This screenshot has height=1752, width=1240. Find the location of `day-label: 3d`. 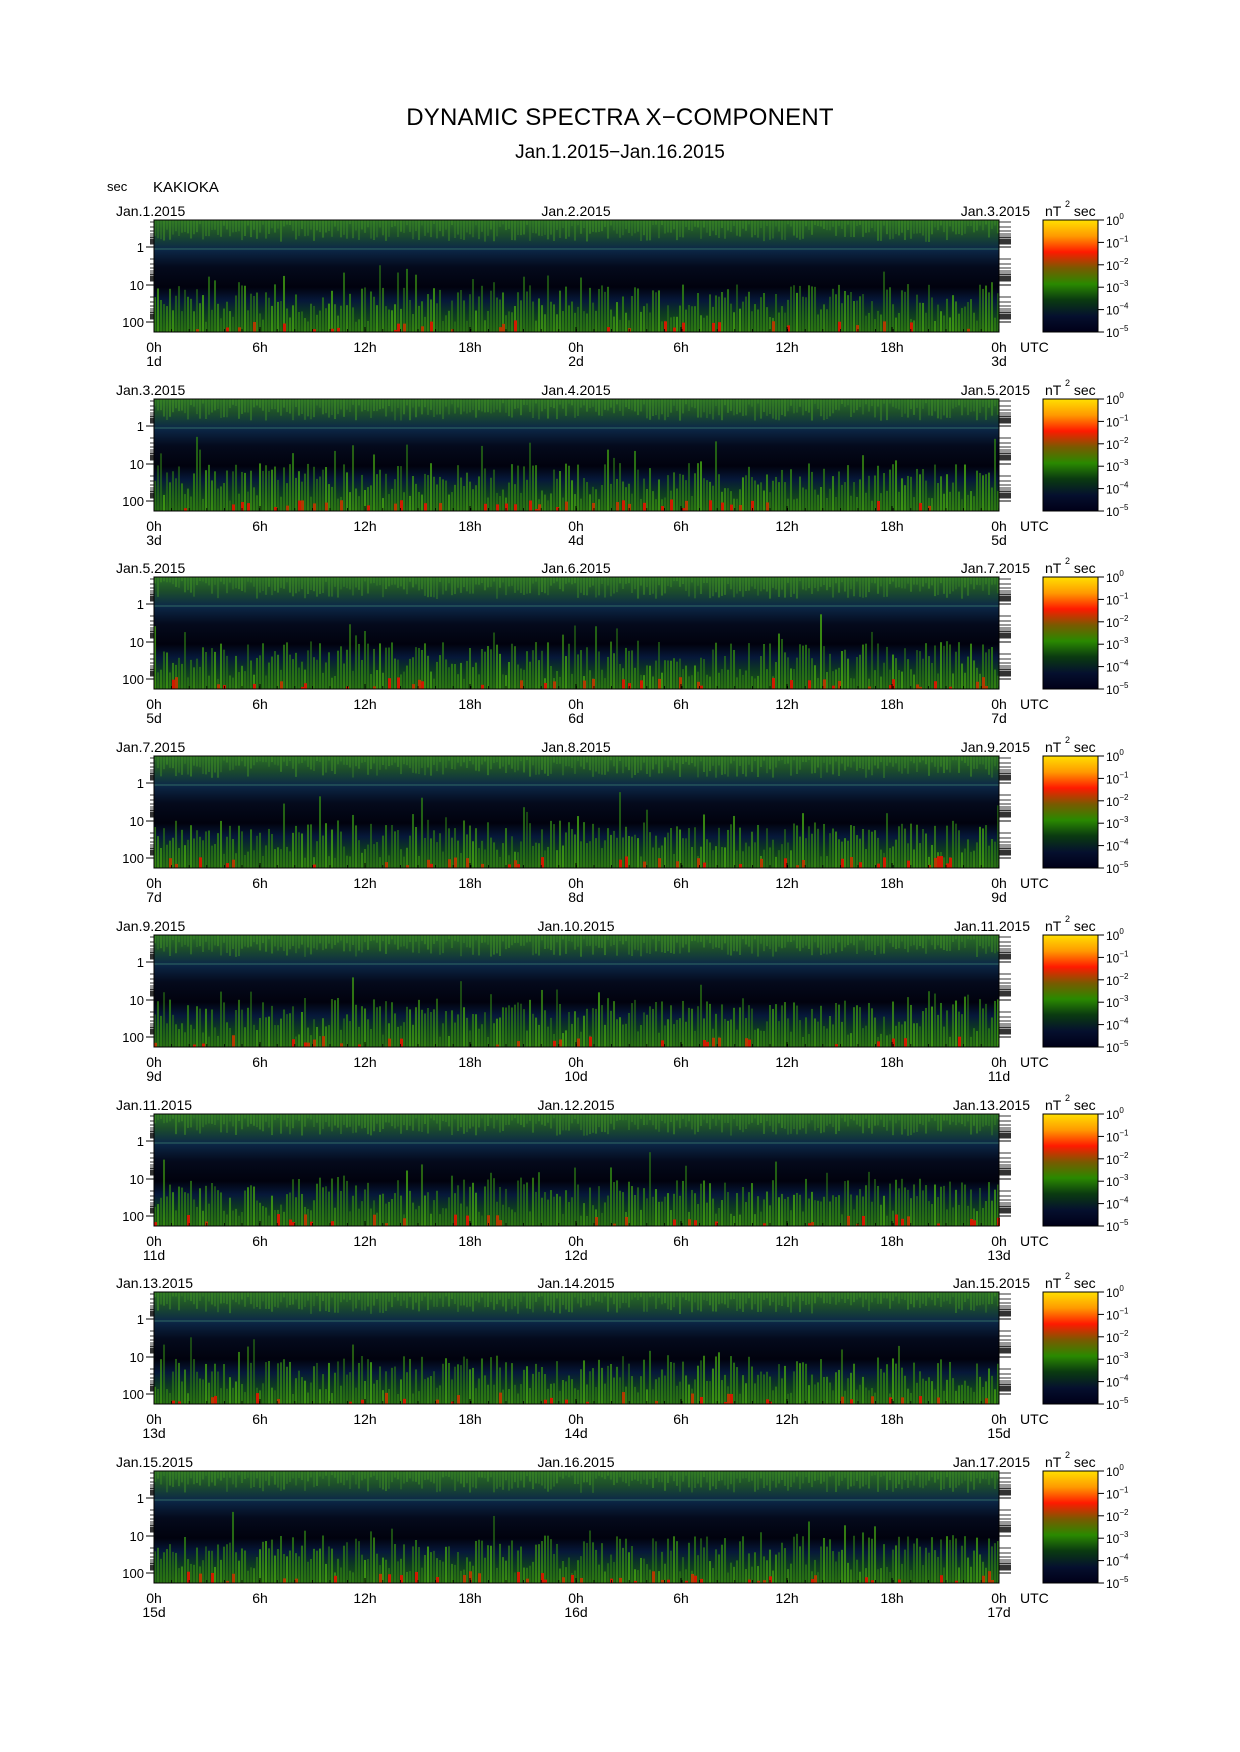

day-label: 3d is located at coordinates (999, 361).